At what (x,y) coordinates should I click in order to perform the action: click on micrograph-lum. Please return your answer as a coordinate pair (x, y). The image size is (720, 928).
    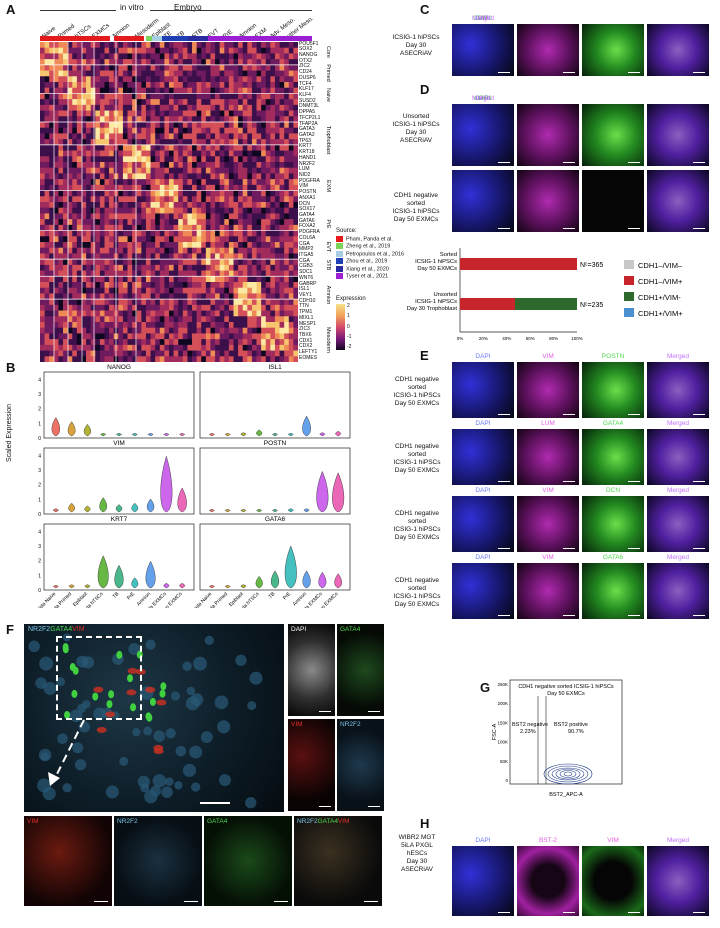
    Looking at the image, I should click on (548, 457).